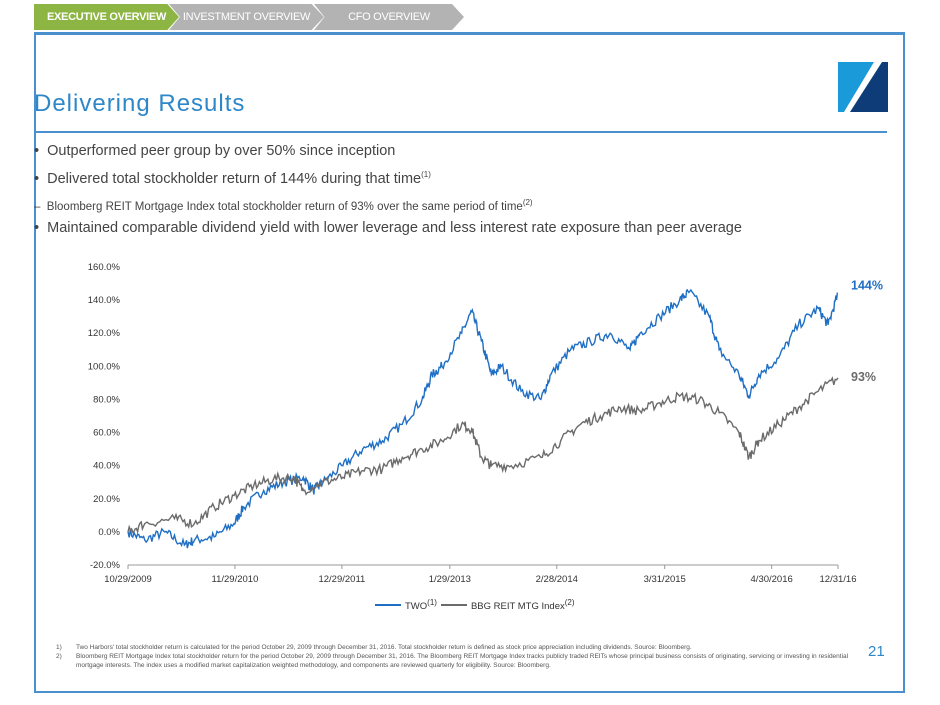 This screenshot has width=940, height=705. I want to click on x-tick-label: 1/29/2013, so click(450, 579).